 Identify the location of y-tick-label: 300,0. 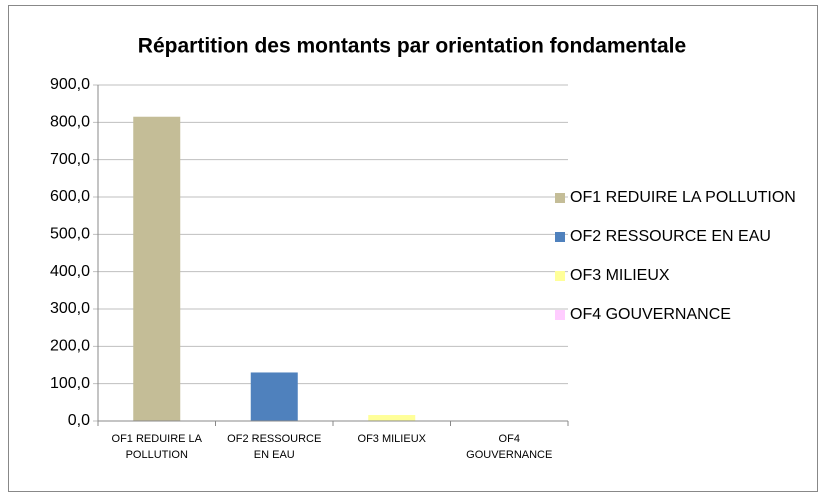
(70, 308).